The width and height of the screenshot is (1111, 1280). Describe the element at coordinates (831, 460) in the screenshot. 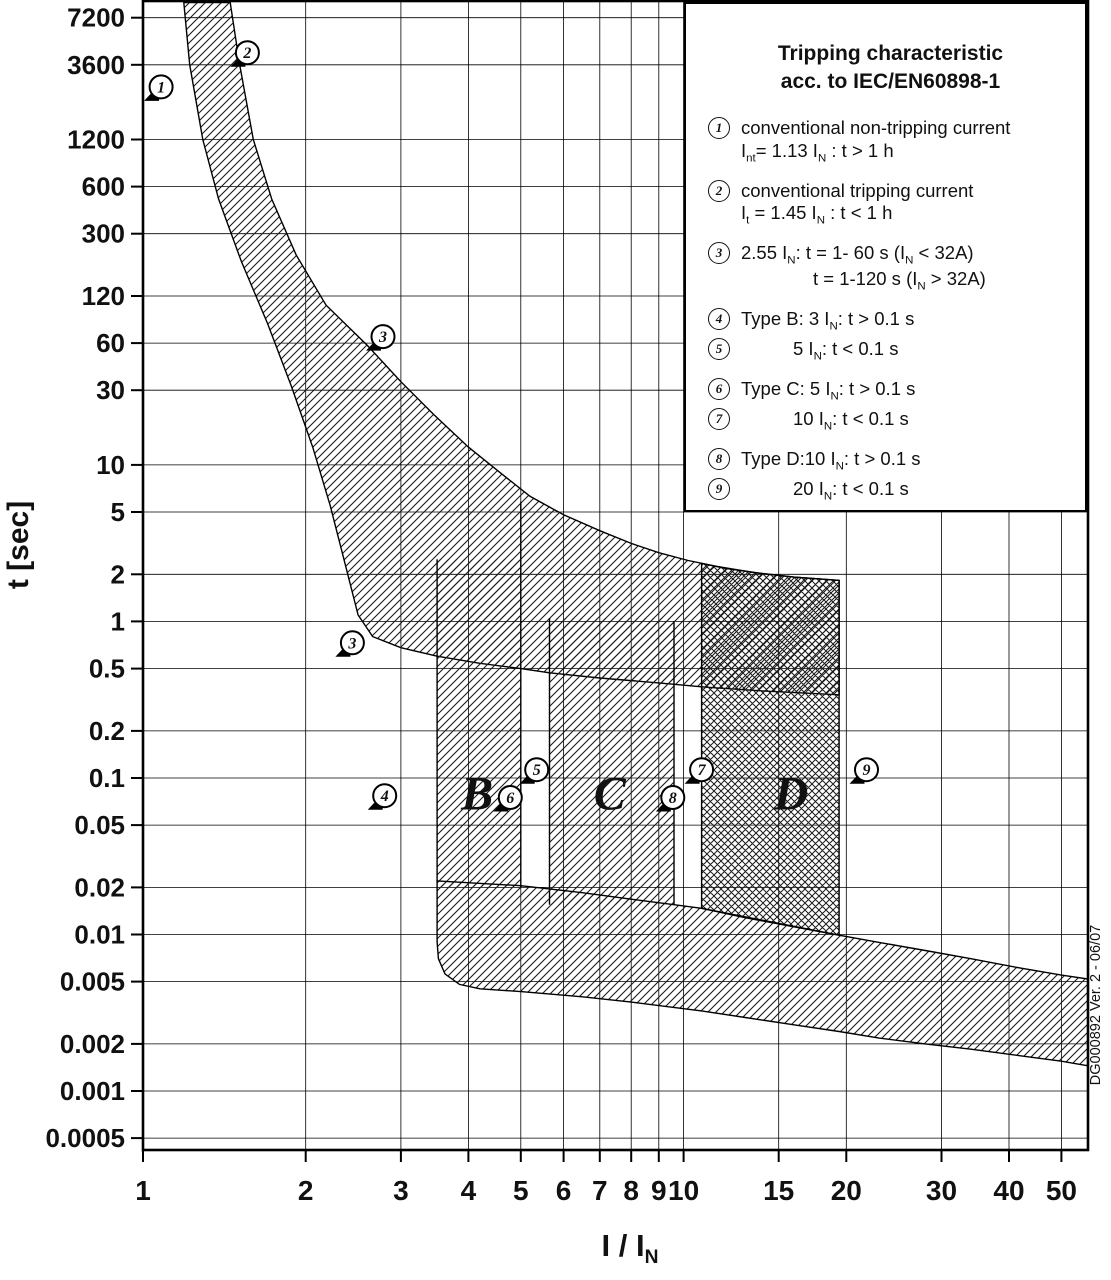

I see `legend-item-text: Type D:10 IN: t > 0.1 s` at that location.